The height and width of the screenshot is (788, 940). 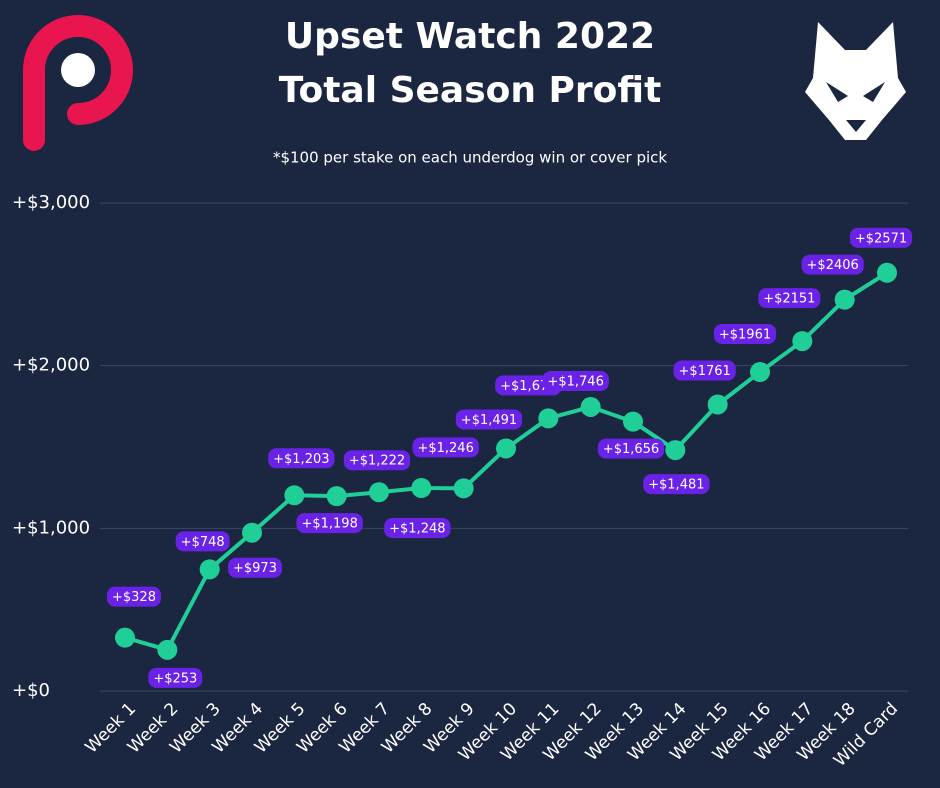 I want to click on value-label-text: +$2406, so click(x=833, y=265).